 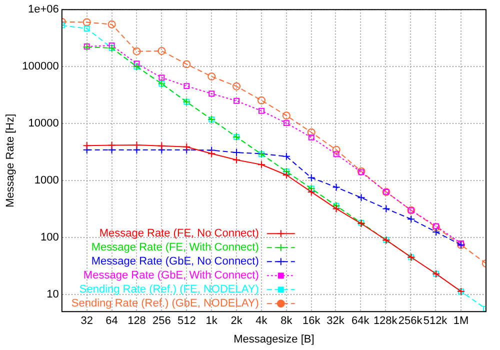 What do you see at coordinates (311, 321) in the screenshot?
I see `x-tick-label: 16k` at bounding box center [311, 321].